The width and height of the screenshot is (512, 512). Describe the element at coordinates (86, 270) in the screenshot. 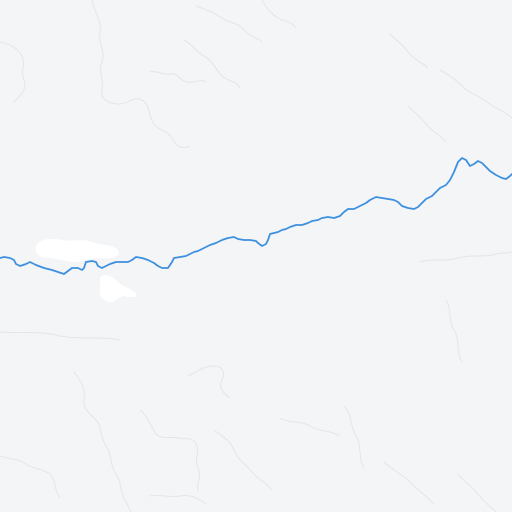

I see `water-bodies` at that location.